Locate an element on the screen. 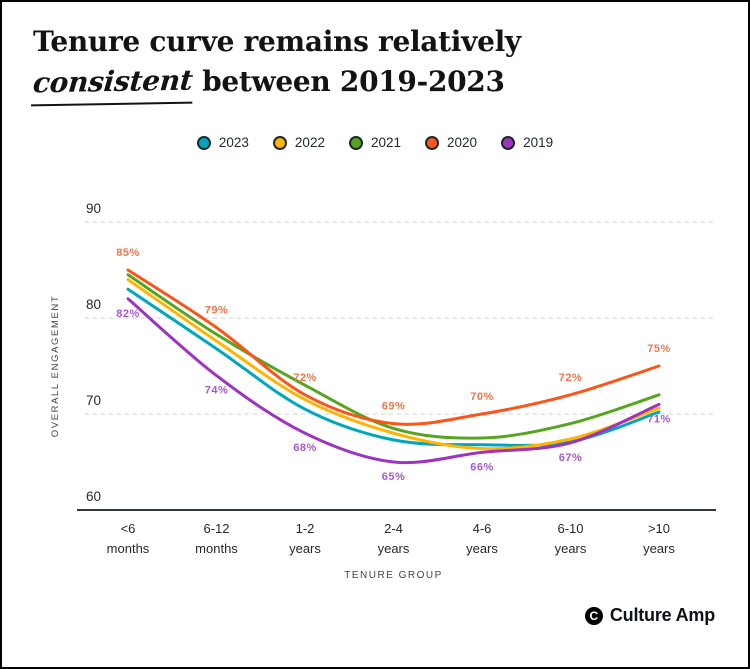  point-label-2020-3: 72% is located at coordinates (305, 378).